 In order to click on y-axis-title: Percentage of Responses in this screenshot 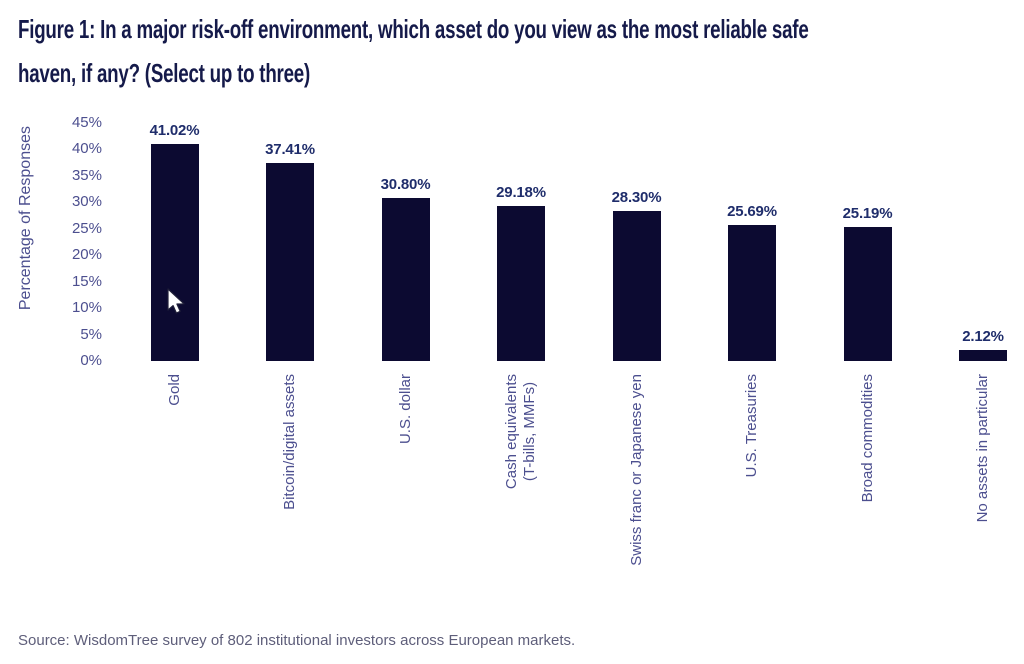, I will do `click(25, 218)`.